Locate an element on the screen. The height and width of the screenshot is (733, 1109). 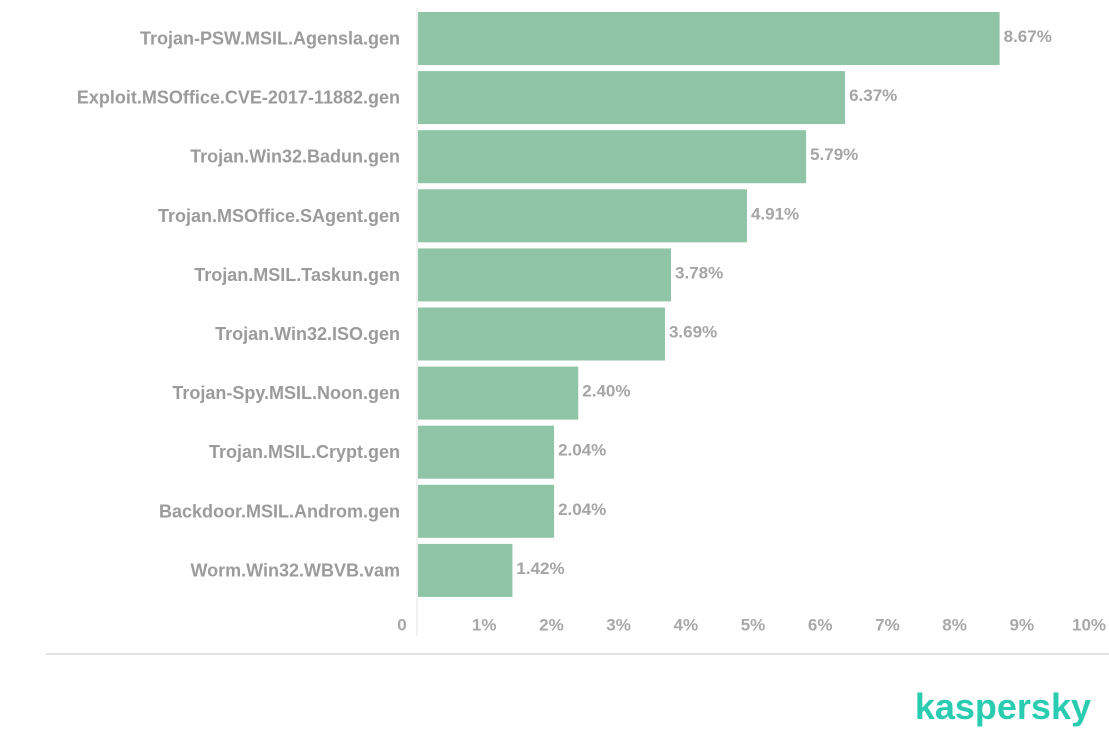
x-tick-label: 8% is located at coordinates (954, 625).